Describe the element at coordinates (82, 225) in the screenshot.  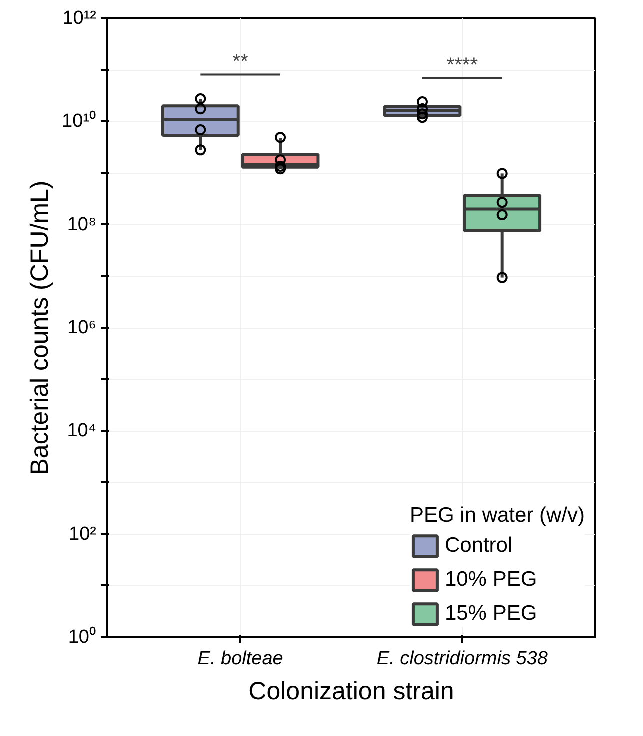
I see `y-tick-label: 10⁸` at that location.